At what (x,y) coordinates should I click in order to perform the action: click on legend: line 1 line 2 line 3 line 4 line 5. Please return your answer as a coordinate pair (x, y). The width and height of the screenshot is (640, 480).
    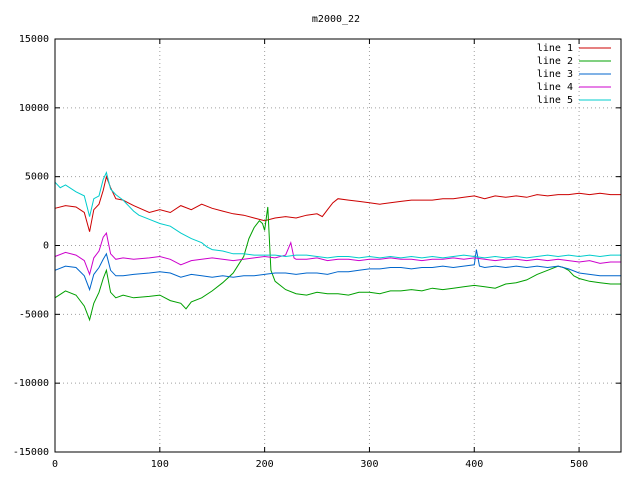
    Looking at the image, I should click on (574, 74).